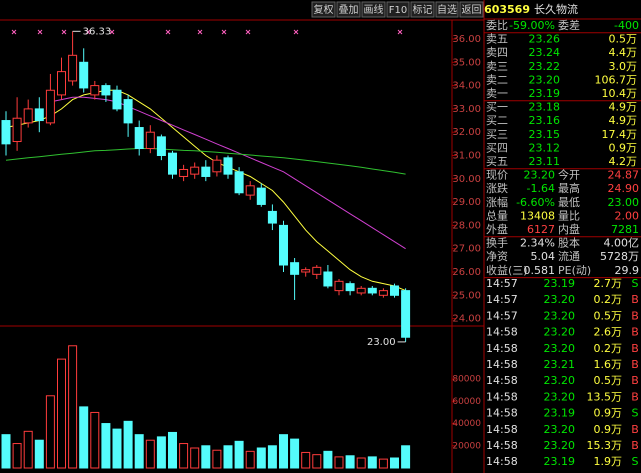 The image size is (641, 473). What do you see at coordinates (574, 270) in the screenshot?
I see `quote-cell: PE(动)` at bounding box center [574, 270].